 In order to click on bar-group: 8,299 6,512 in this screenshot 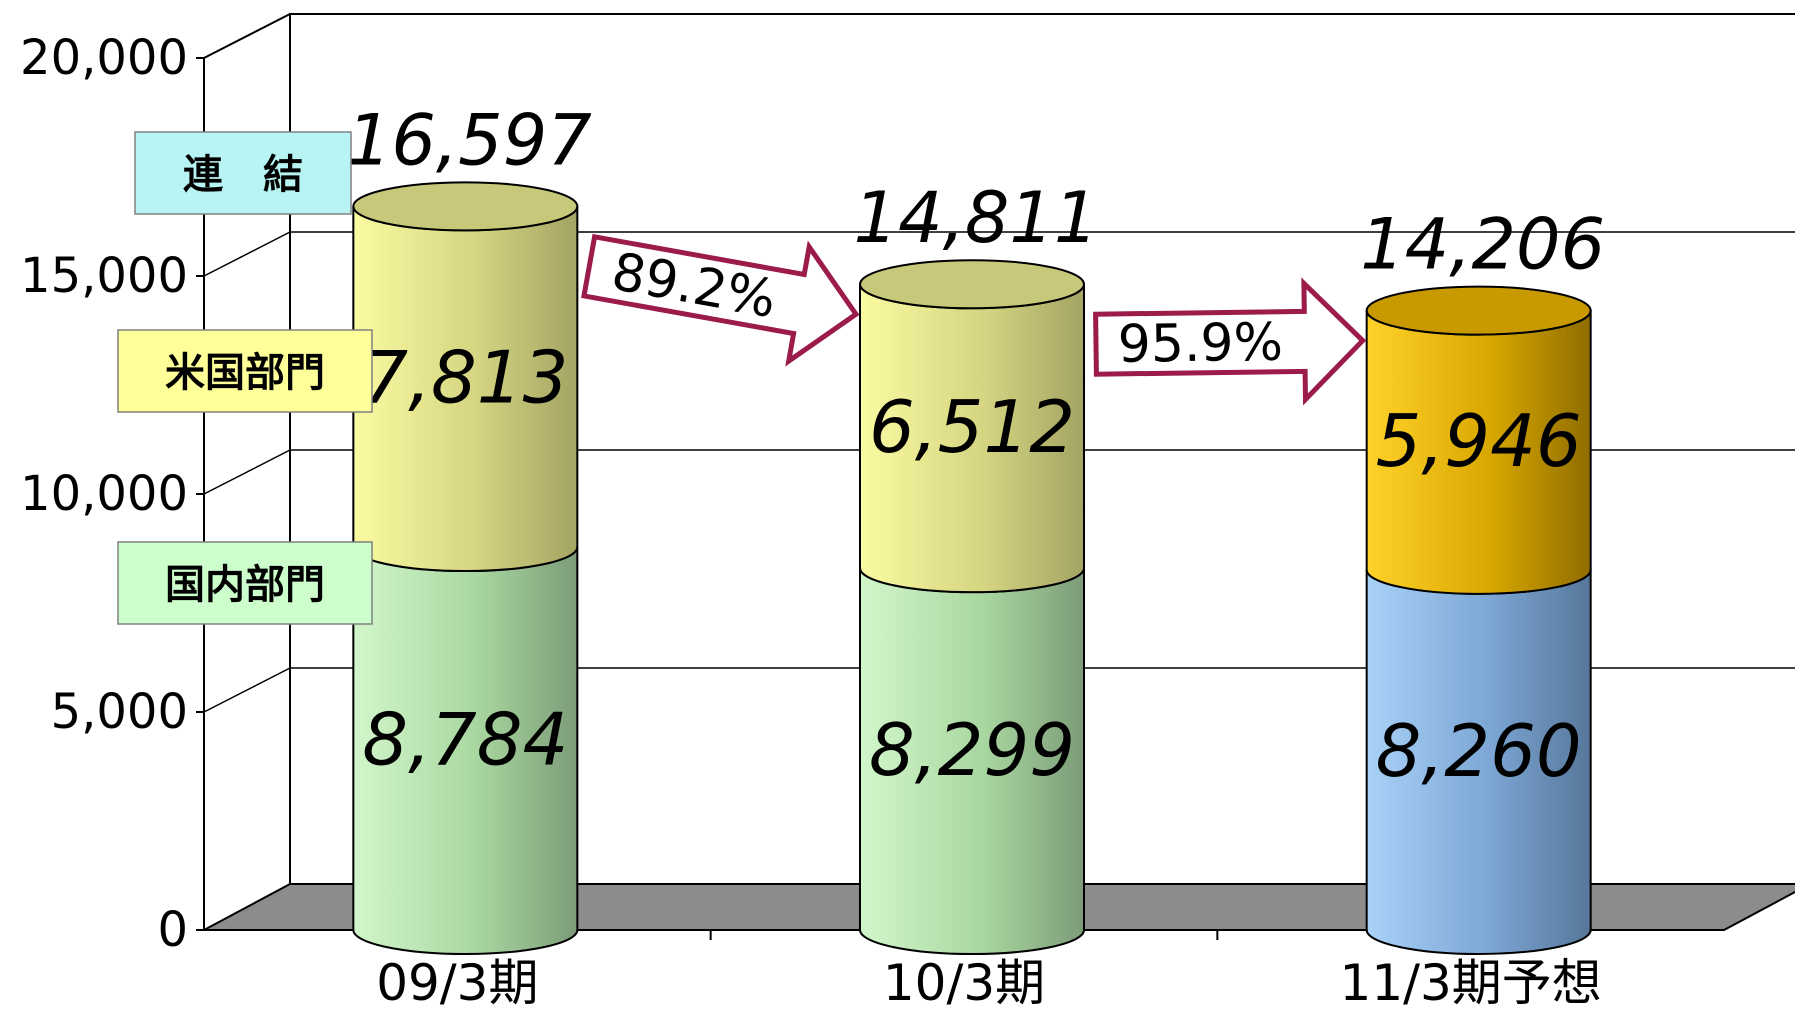, I will do `click(972, 607)`.